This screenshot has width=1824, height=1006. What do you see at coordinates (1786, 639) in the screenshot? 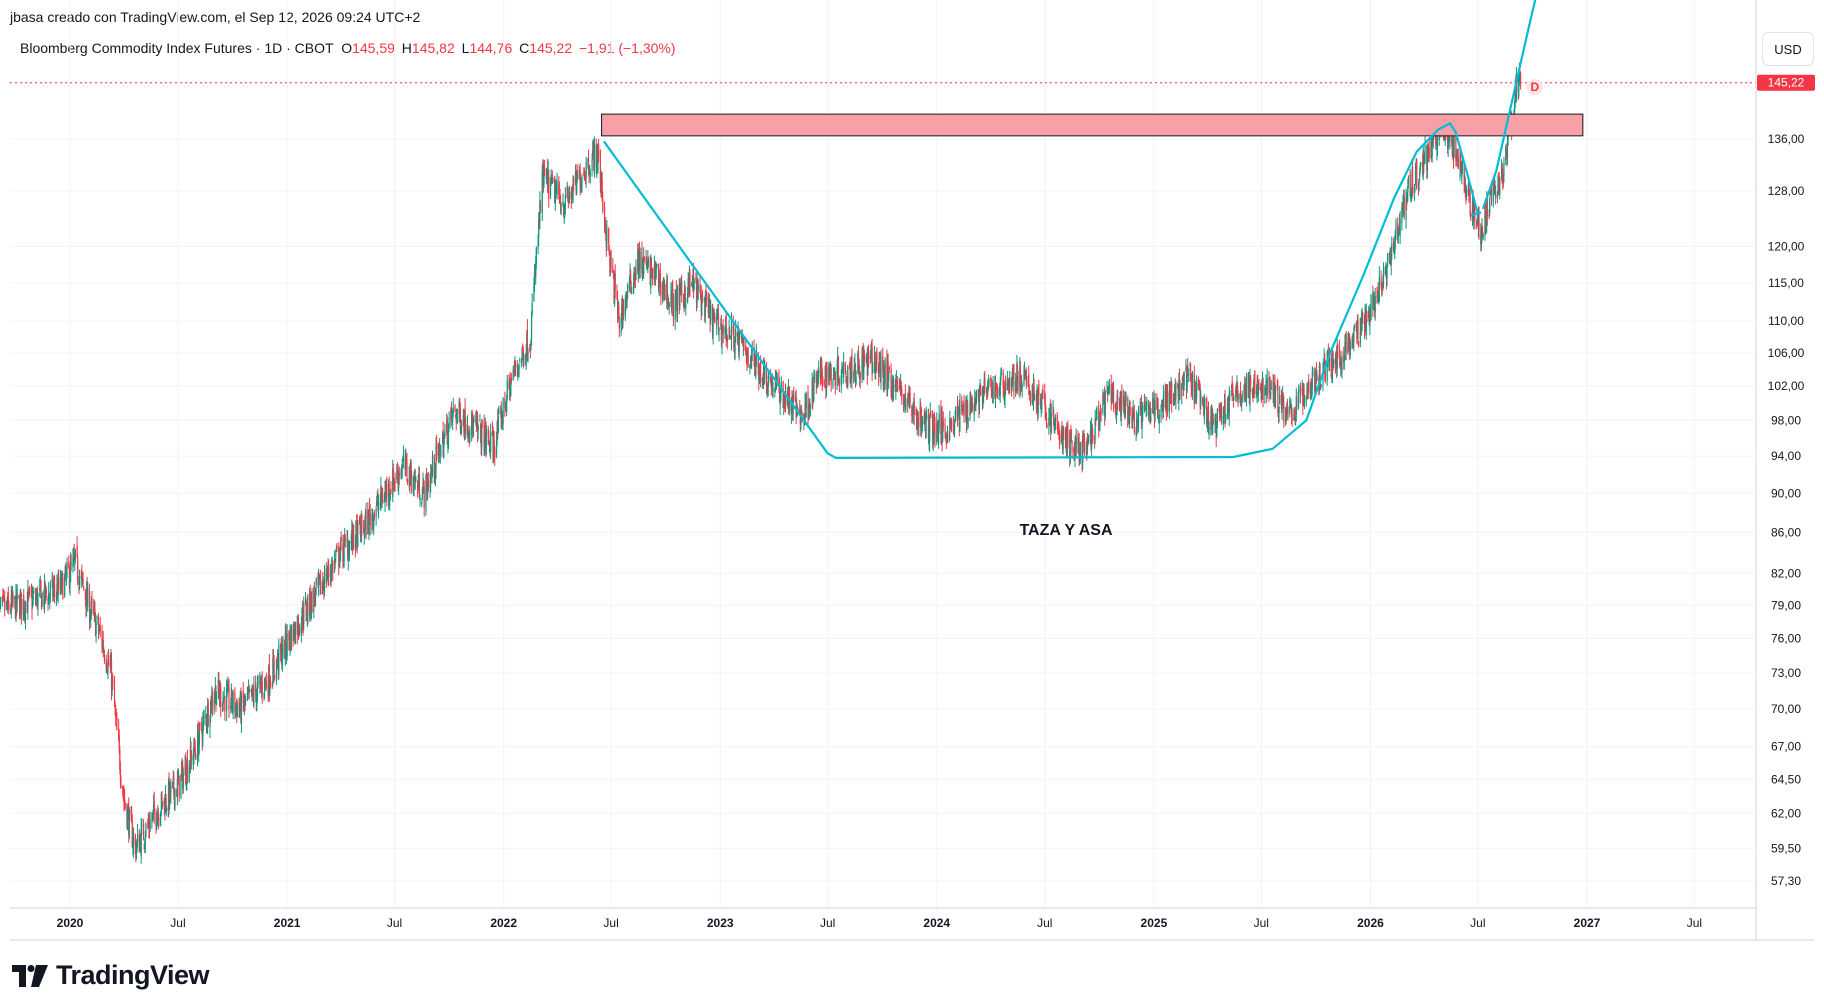
I see `price-tick-label: 76,00` at bounding box center [1786, 639].